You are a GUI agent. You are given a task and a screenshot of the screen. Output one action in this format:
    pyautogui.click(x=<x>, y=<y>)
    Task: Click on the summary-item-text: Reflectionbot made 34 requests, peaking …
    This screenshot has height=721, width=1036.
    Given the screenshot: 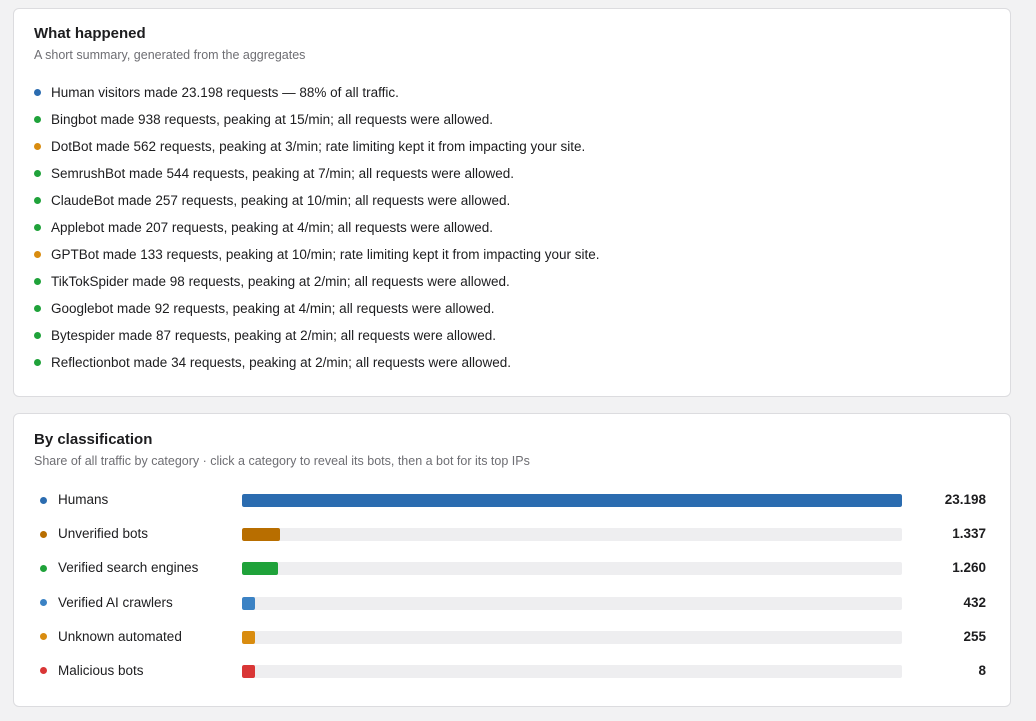 What is the action you would take?
    pyautogui.click(x=281, y=362)
    